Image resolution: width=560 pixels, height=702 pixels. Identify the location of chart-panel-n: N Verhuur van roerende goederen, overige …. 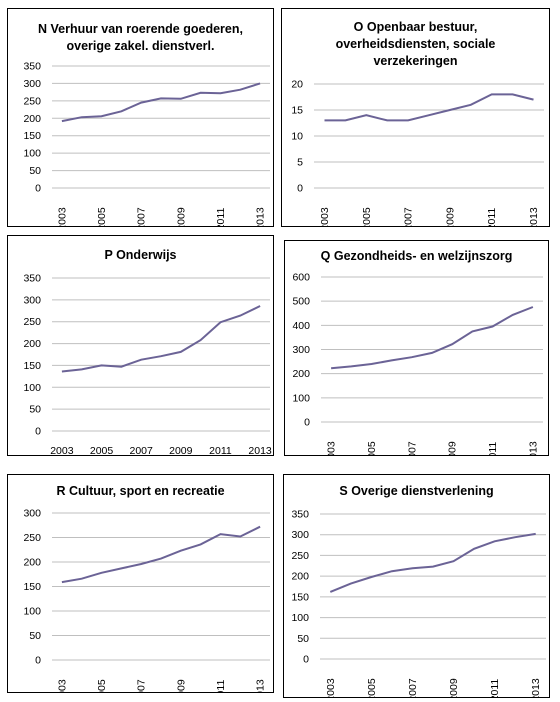
(140, 117).